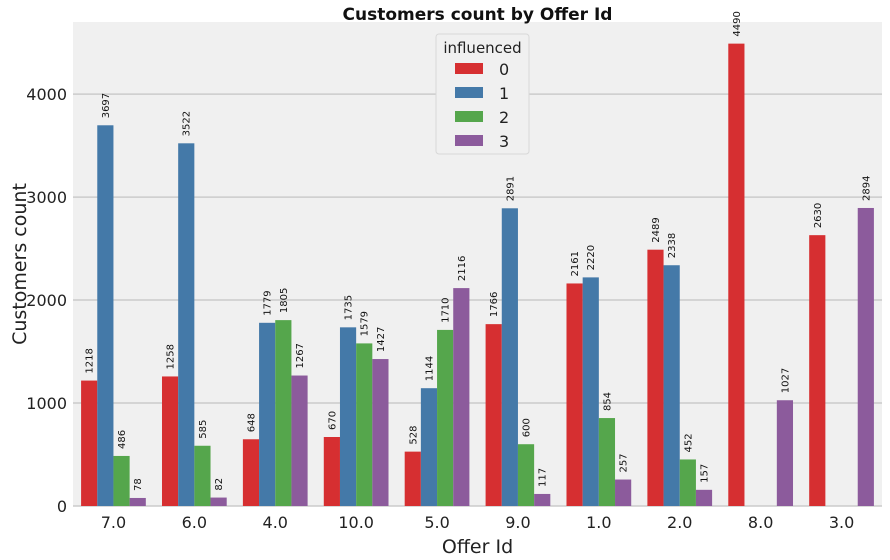 This screenshot has height=560, width=890. What do you see at coordinates (866, 188) in the screenshot?
I see `data-label: 2894` at bounding box center [866, 188].